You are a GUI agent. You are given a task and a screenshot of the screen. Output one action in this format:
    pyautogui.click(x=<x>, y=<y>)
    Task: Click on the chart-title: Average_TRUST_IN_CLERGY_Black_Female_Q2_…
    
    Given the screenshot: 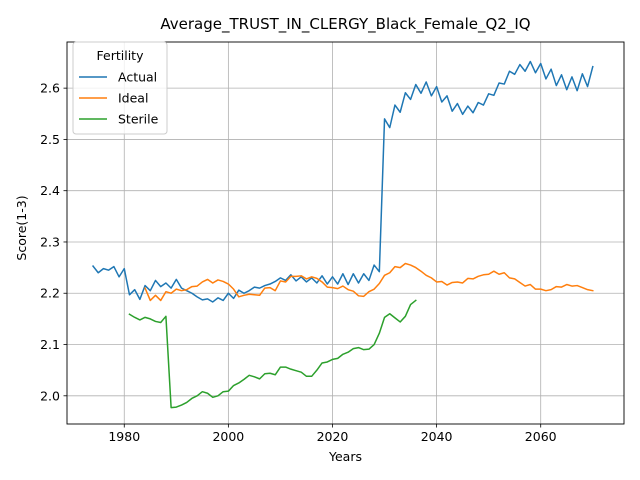 What is the action you would take?
    pyautogui.click(x=345, y=24)
    